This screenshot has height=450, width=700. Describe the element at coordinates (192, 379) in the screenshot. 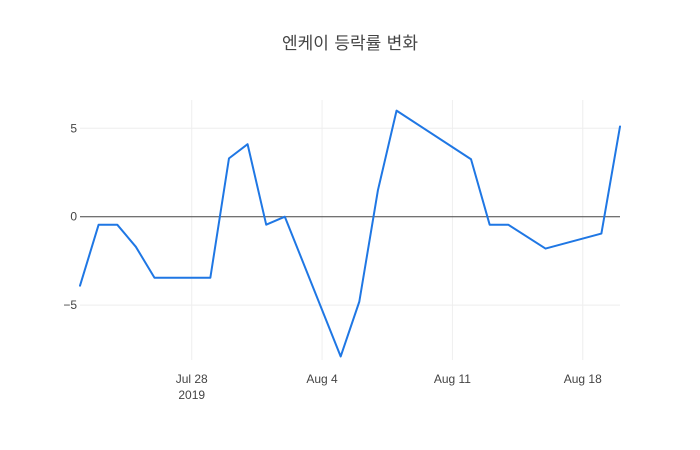

I see `x-tick-label: Jul 28` at that location.